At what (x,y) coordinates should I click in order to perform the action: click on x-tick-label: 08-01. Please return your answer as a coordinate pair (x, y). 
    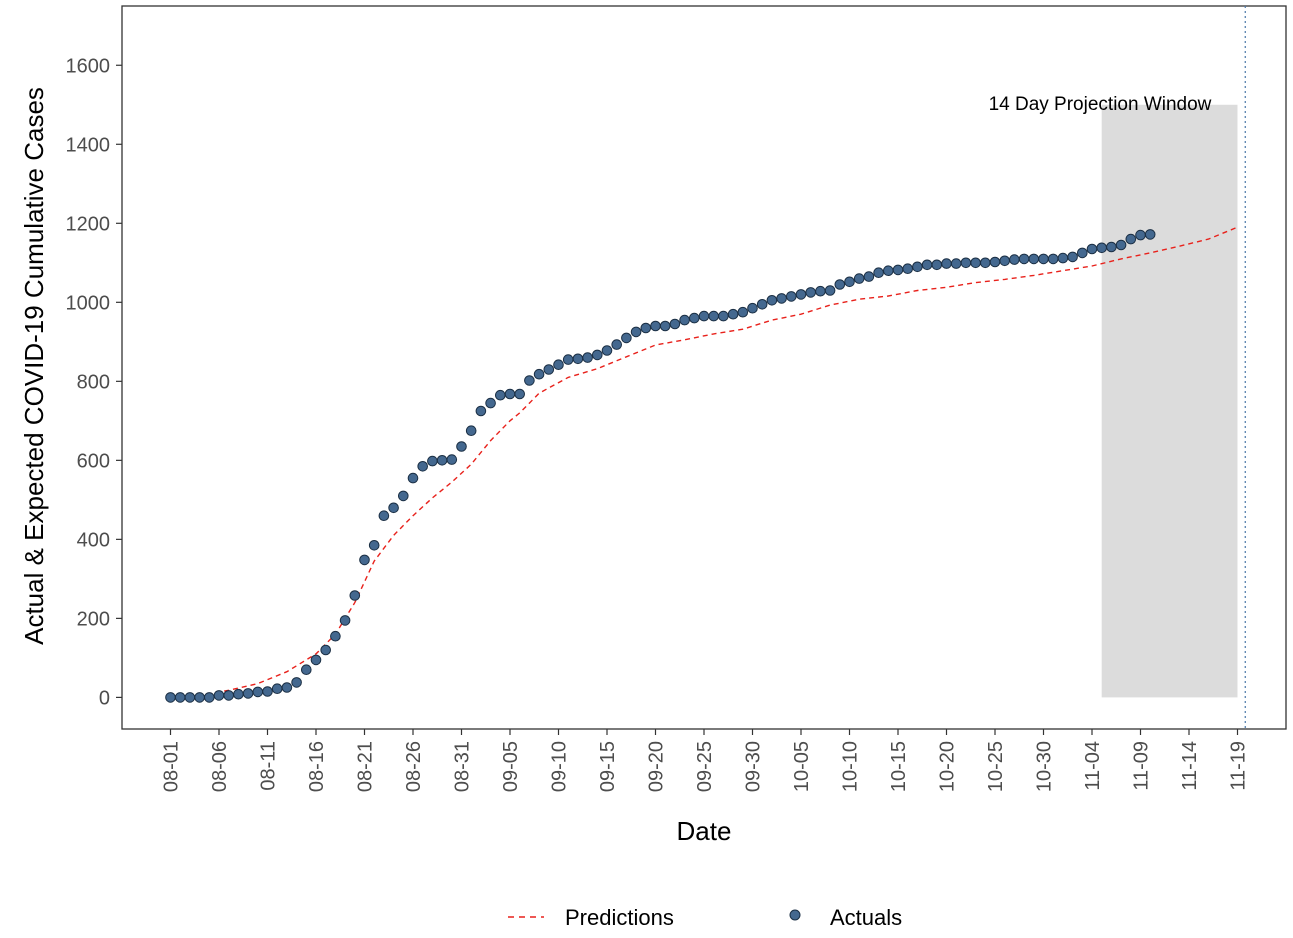
    Looking at the image, I should click on (172, 766).